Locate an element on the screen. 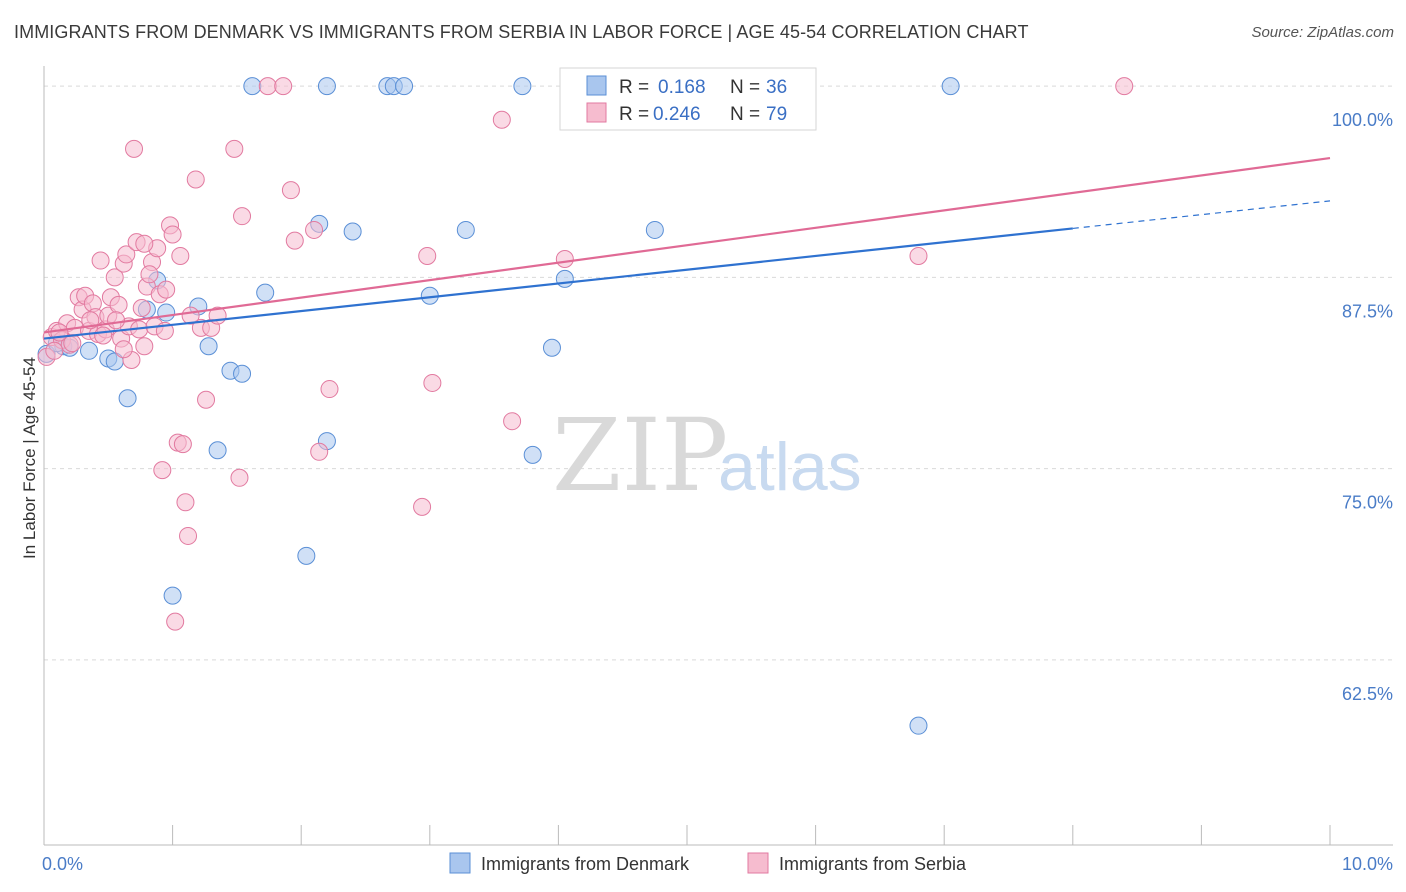  legend-n-label-serbia: N = is located at coordinates (745, 114).